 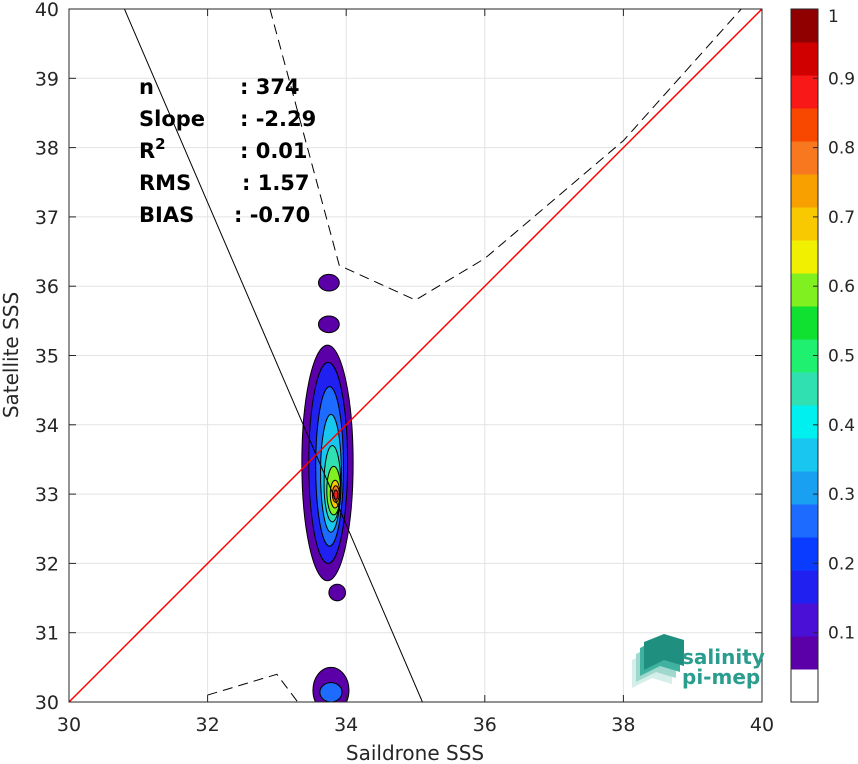 What do you see at coordinates (276, 183) in the screenshot?
I see `stat-value: : 1.57` at bounding box center [276, 183].